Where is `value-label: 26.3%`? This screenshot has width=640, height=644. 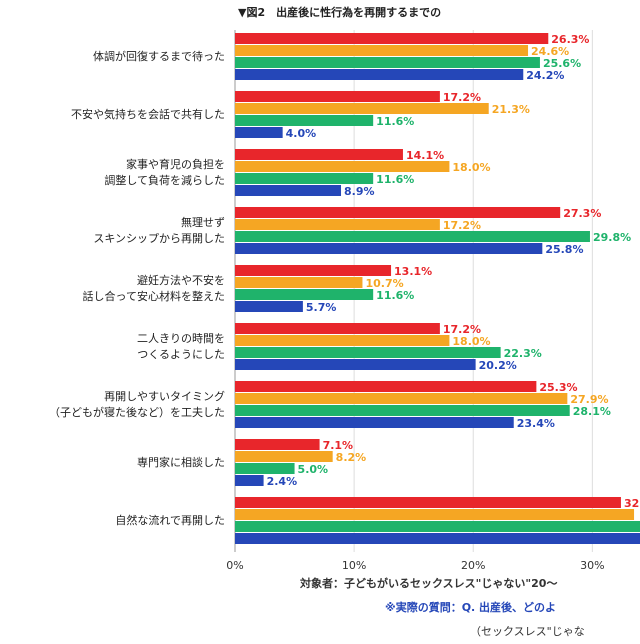
value-label: 26.3% is located at coordinates (570, 39).